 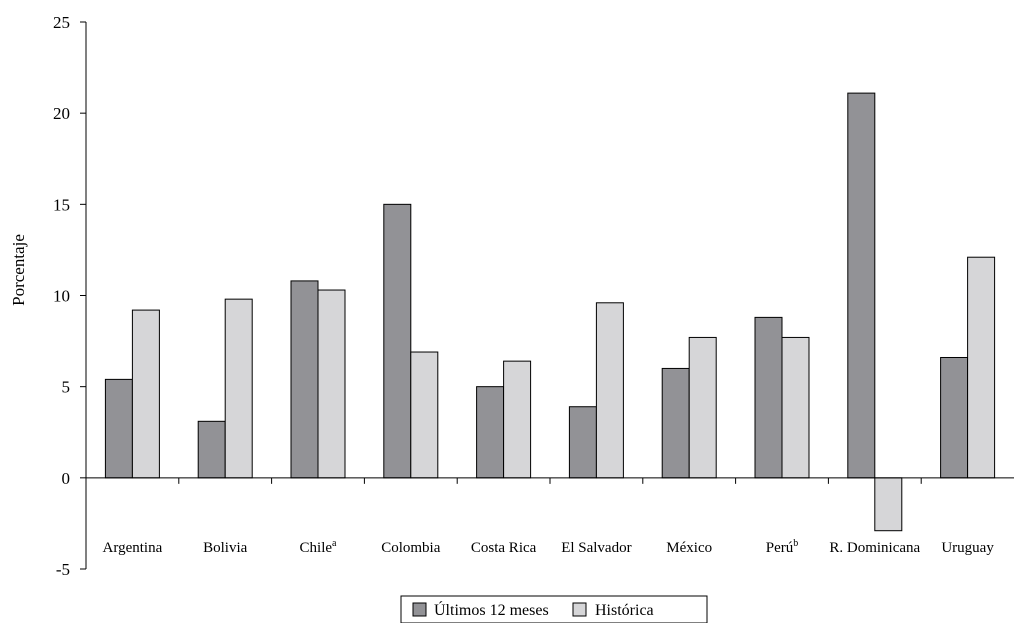 I want to click on bar-costa-rica-historica, so click(x=517, y=419).